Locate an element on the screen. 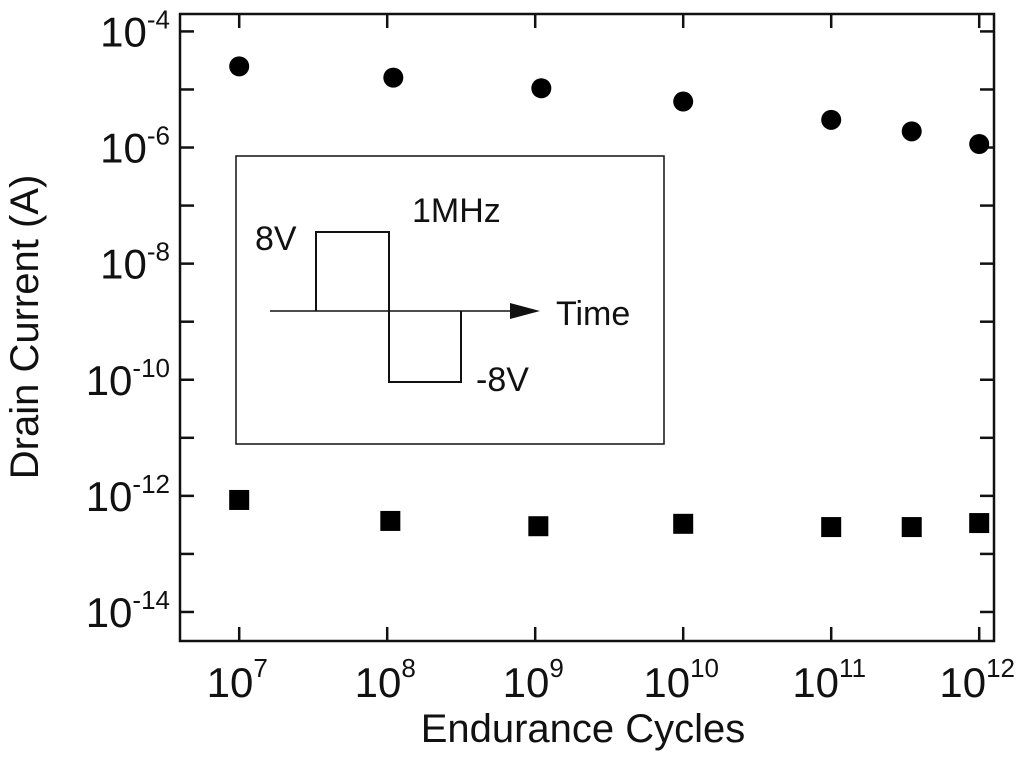 This screenshot has height=758, width=1024. x-tick-label: 10⁷ is located at coordinates (237, 679).